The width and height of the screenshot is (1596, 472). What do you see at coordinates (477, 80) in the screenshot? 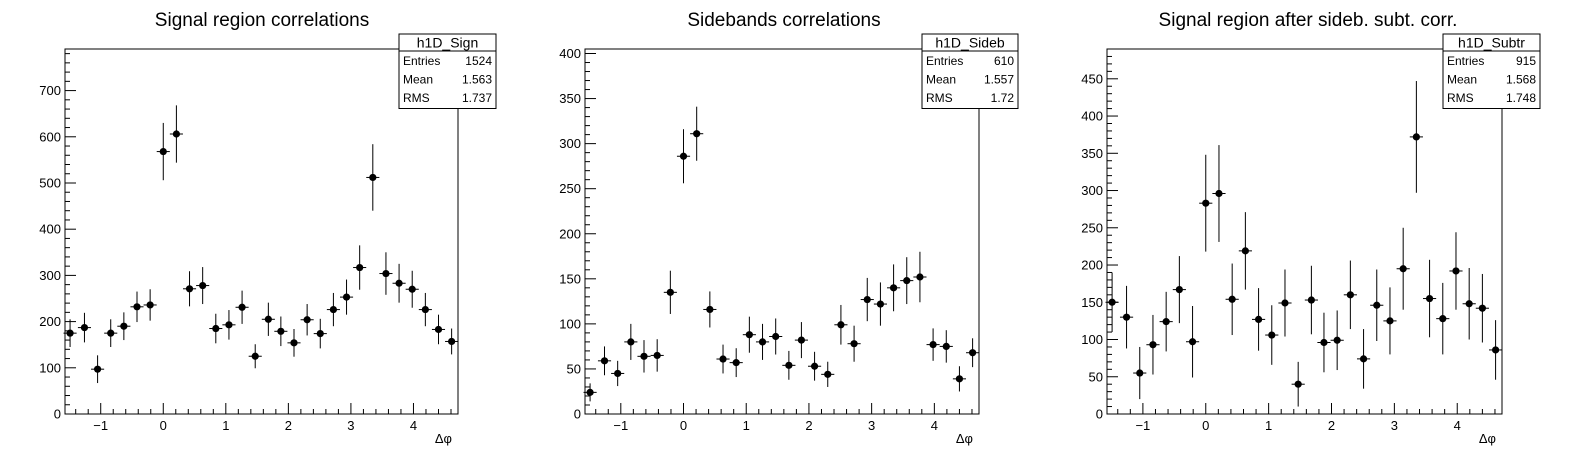
I see `stats-value: 1.563` at bounding box center [477, 80].